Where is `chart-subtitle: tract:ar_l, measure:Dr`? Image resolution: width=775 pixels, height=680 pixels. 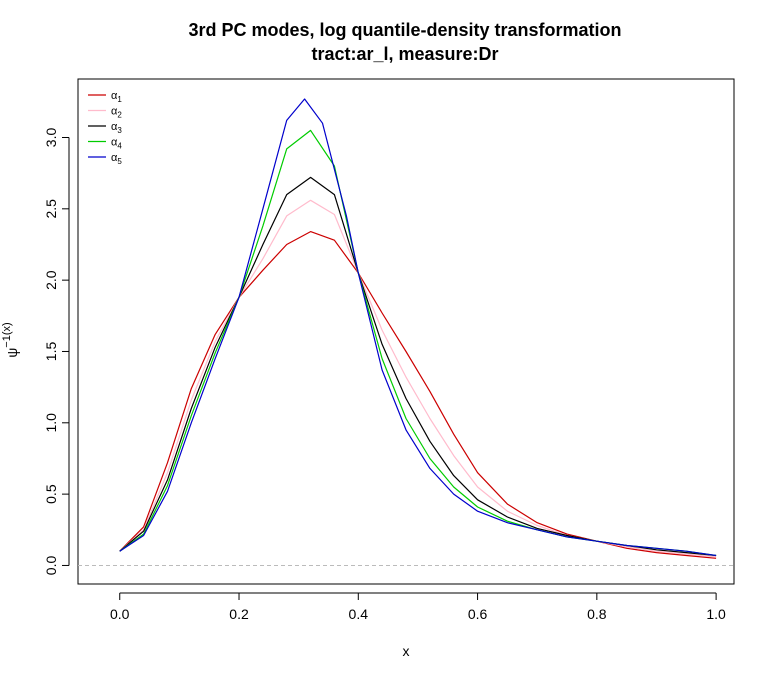
chart-subtitle: tract:ar_l, measure:Dr is located at coordinates (404, 54).